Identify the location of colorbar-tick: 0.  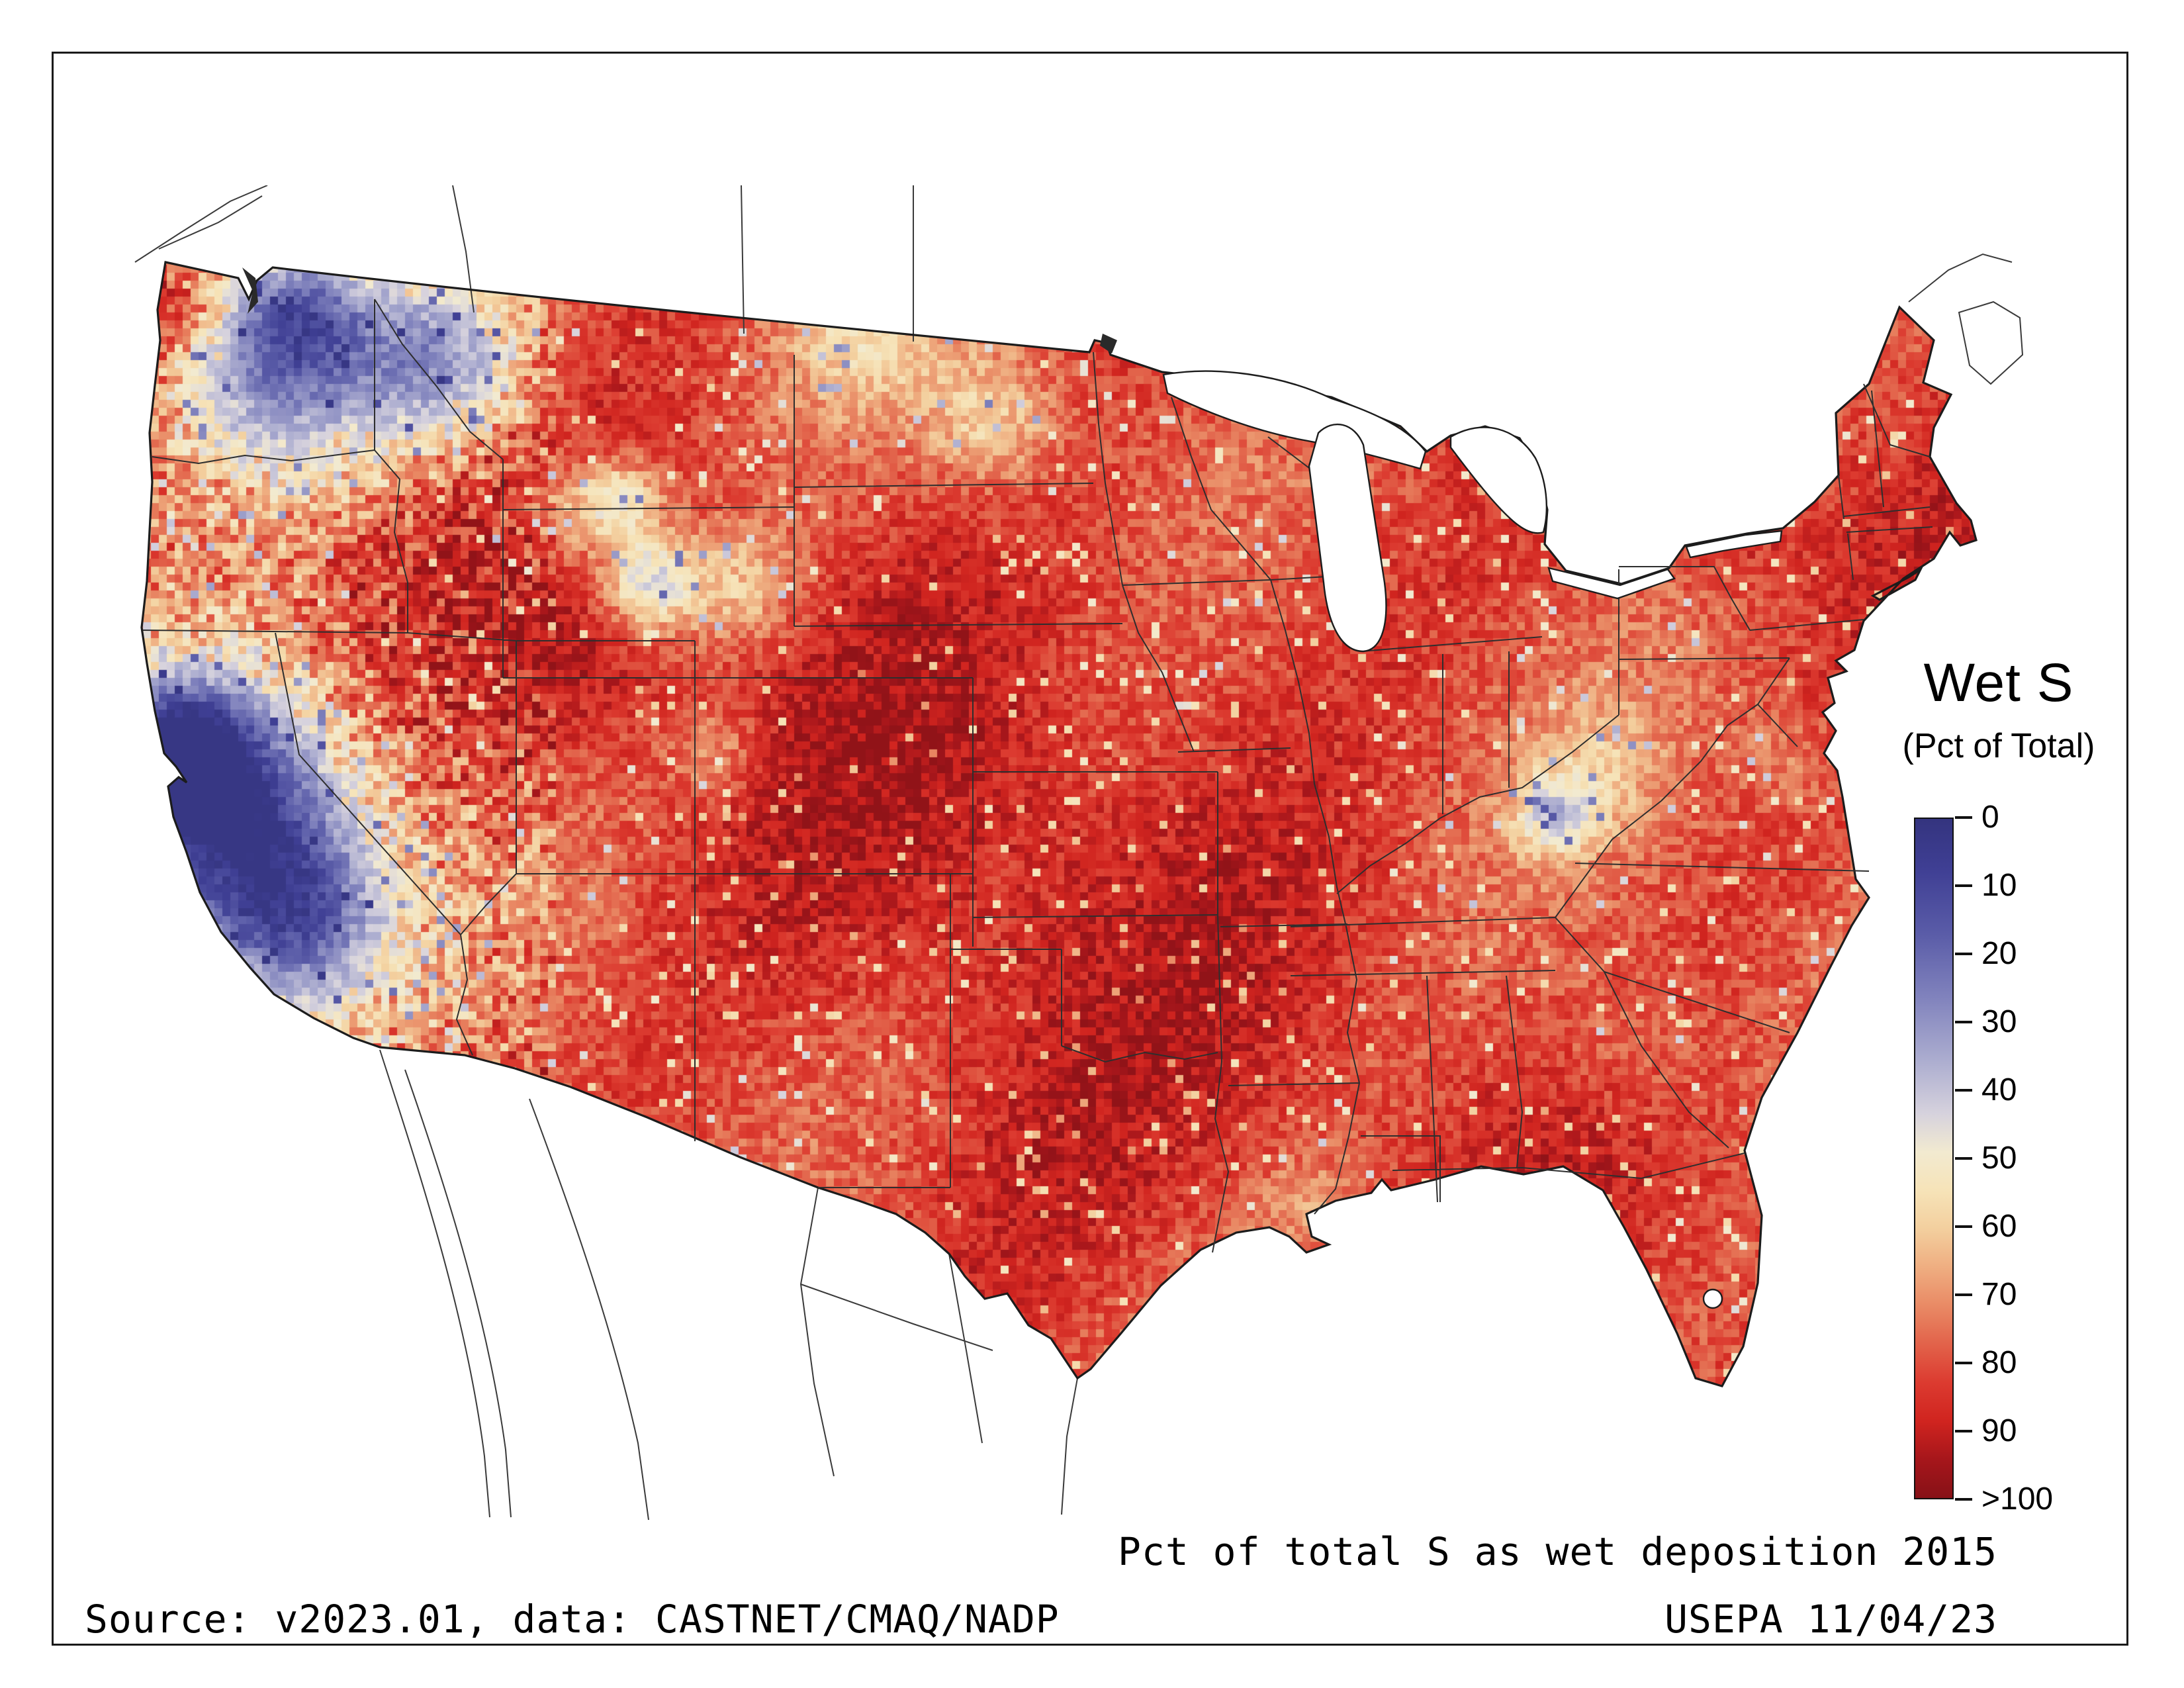
(1977, 817).